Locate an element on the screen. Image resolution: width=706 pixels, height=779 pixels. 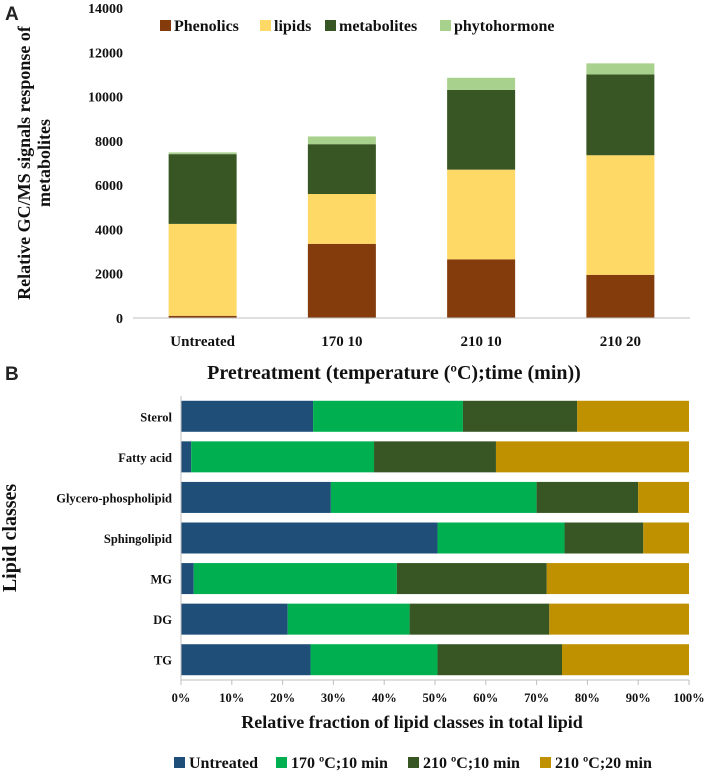
chart-a-y-tick-12000: 12000 is located at coordinates (105, 53).